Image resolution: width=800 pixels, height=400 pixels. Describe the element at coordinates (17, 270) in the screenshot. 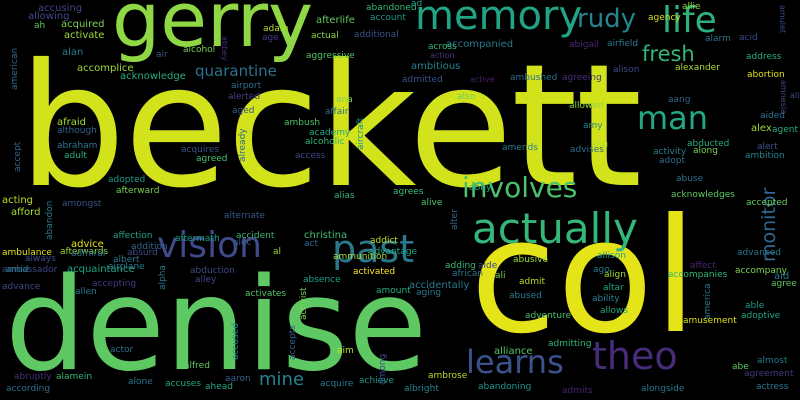

I see `word: amid` at that location.